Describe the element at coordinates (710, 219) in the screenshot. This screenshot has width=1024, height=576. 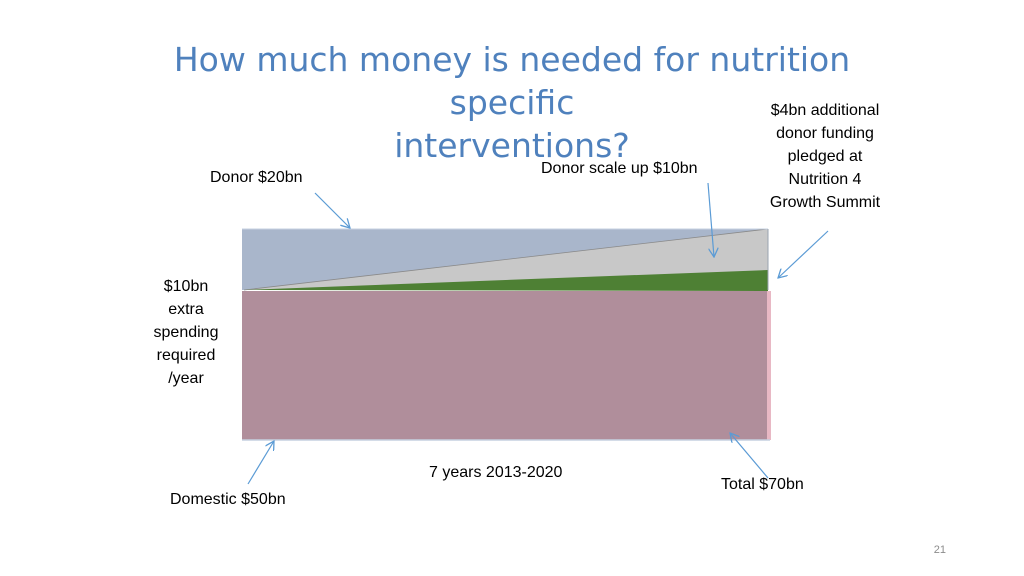
I see `scale-up-arrow` at that location.